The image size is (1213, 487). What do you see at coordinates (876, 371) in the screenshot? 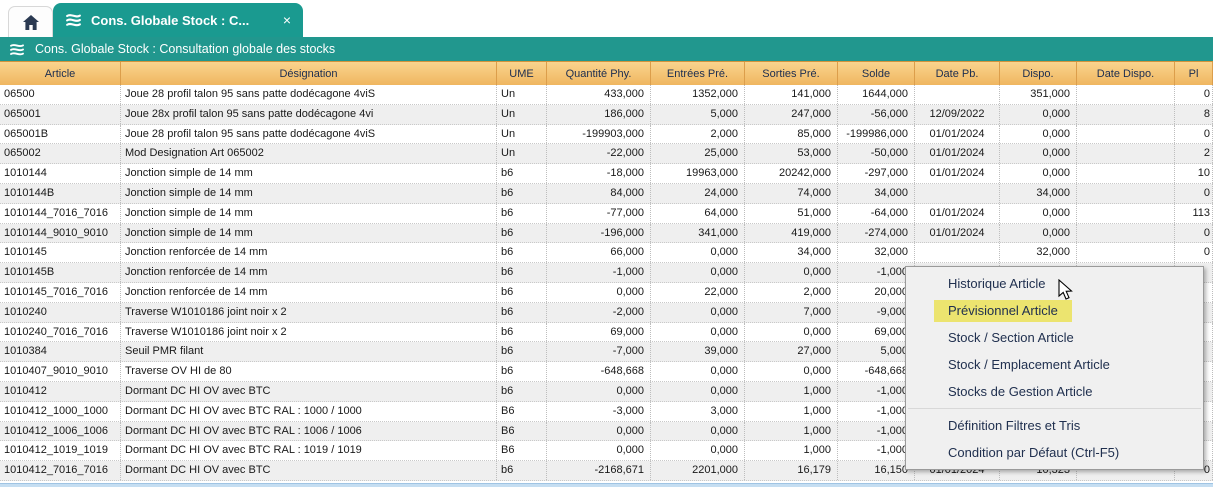
I see `cell-solde: -648,668` at bounding box center [876, 371].